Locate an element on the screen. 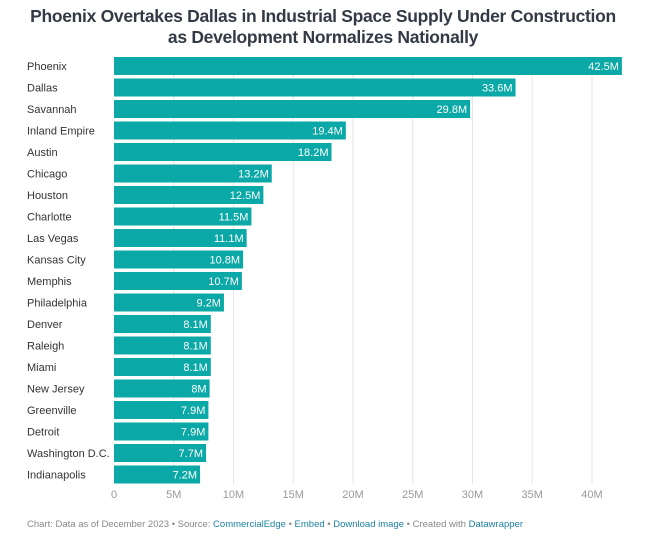 The width and height of the screenshot is (646, 541). category-label: Kansas City is located at coordinates (56, 261).